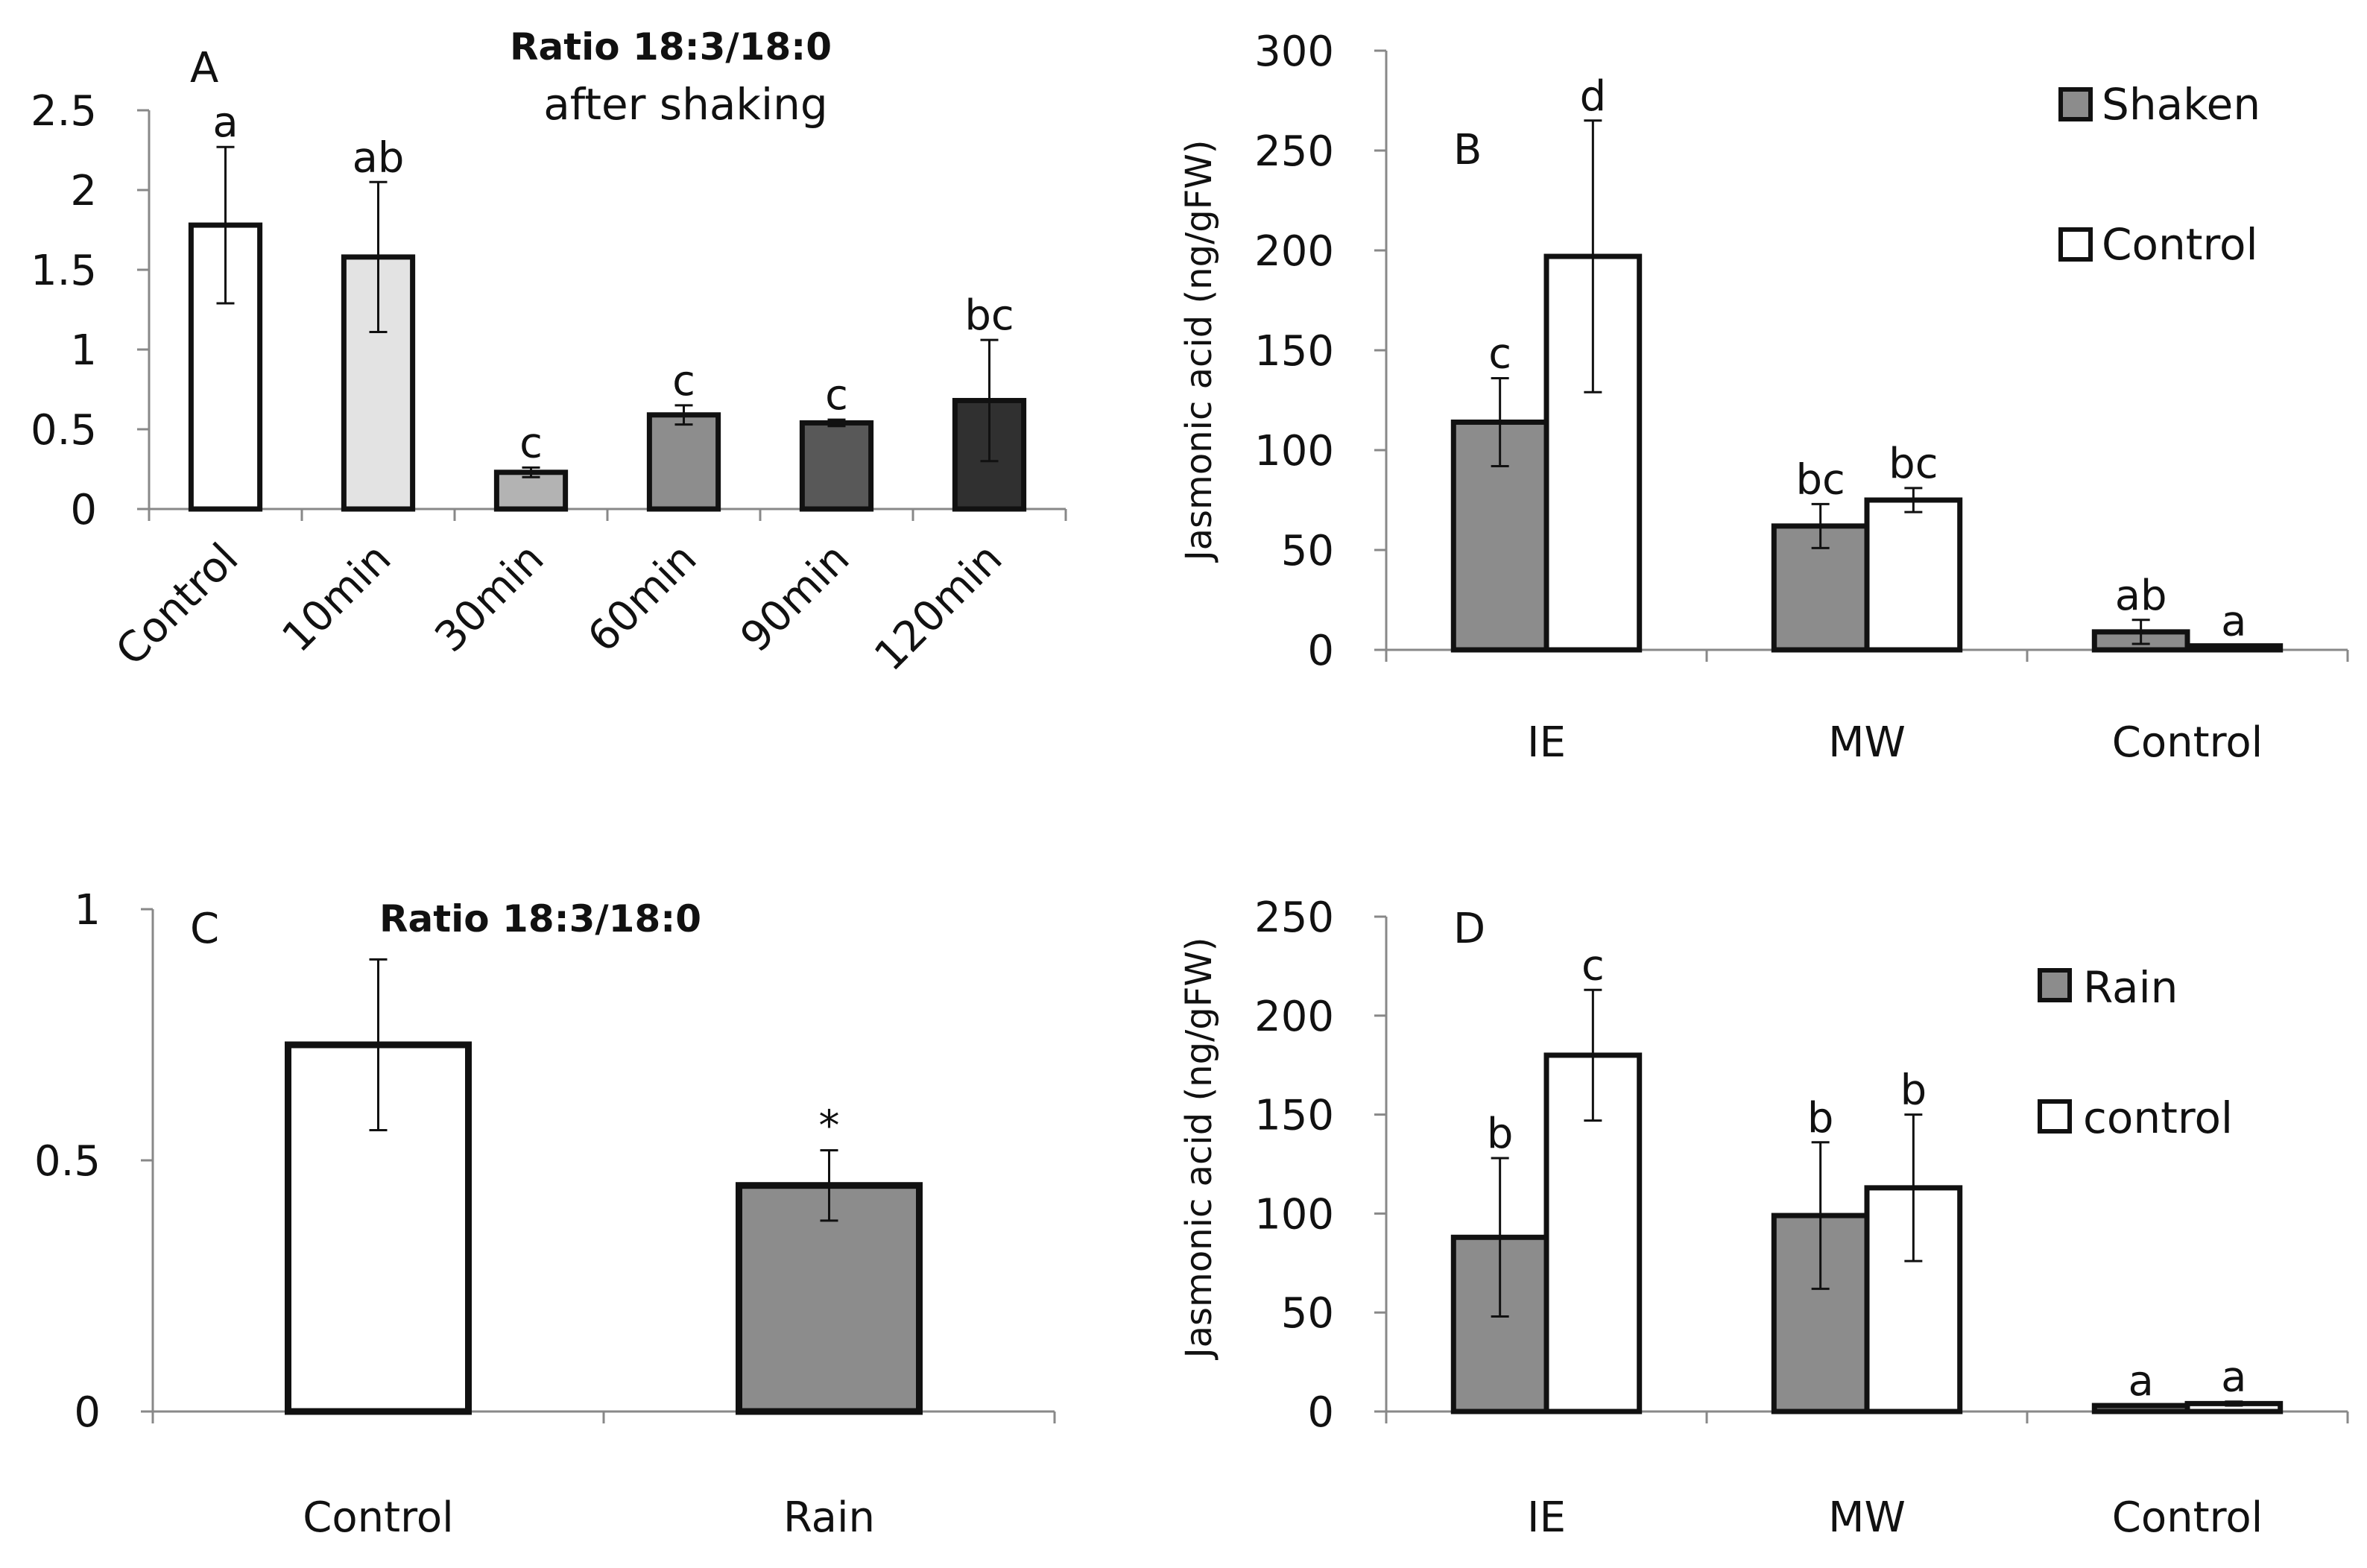  I want to click on x-tick-label: Rain, so click(829, 1518).